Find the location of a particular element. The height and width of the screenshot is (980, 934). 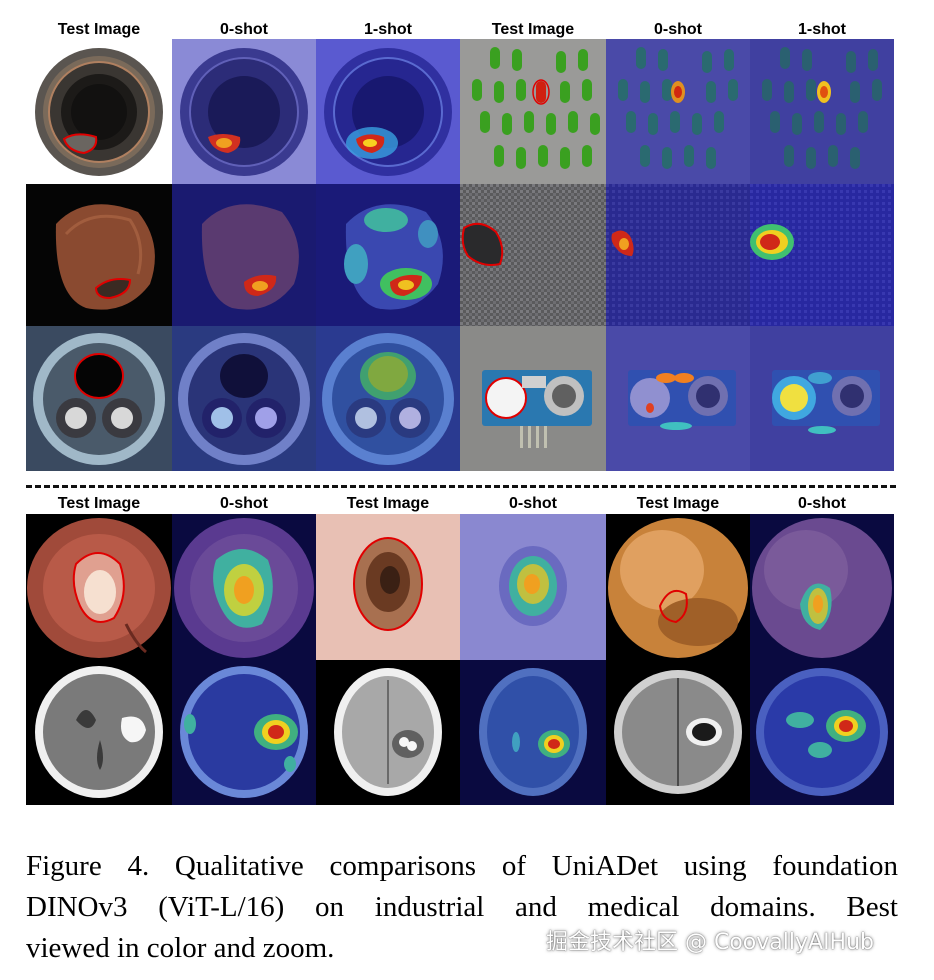

bottle-1-shot-map is located at coordinates (388, 111).